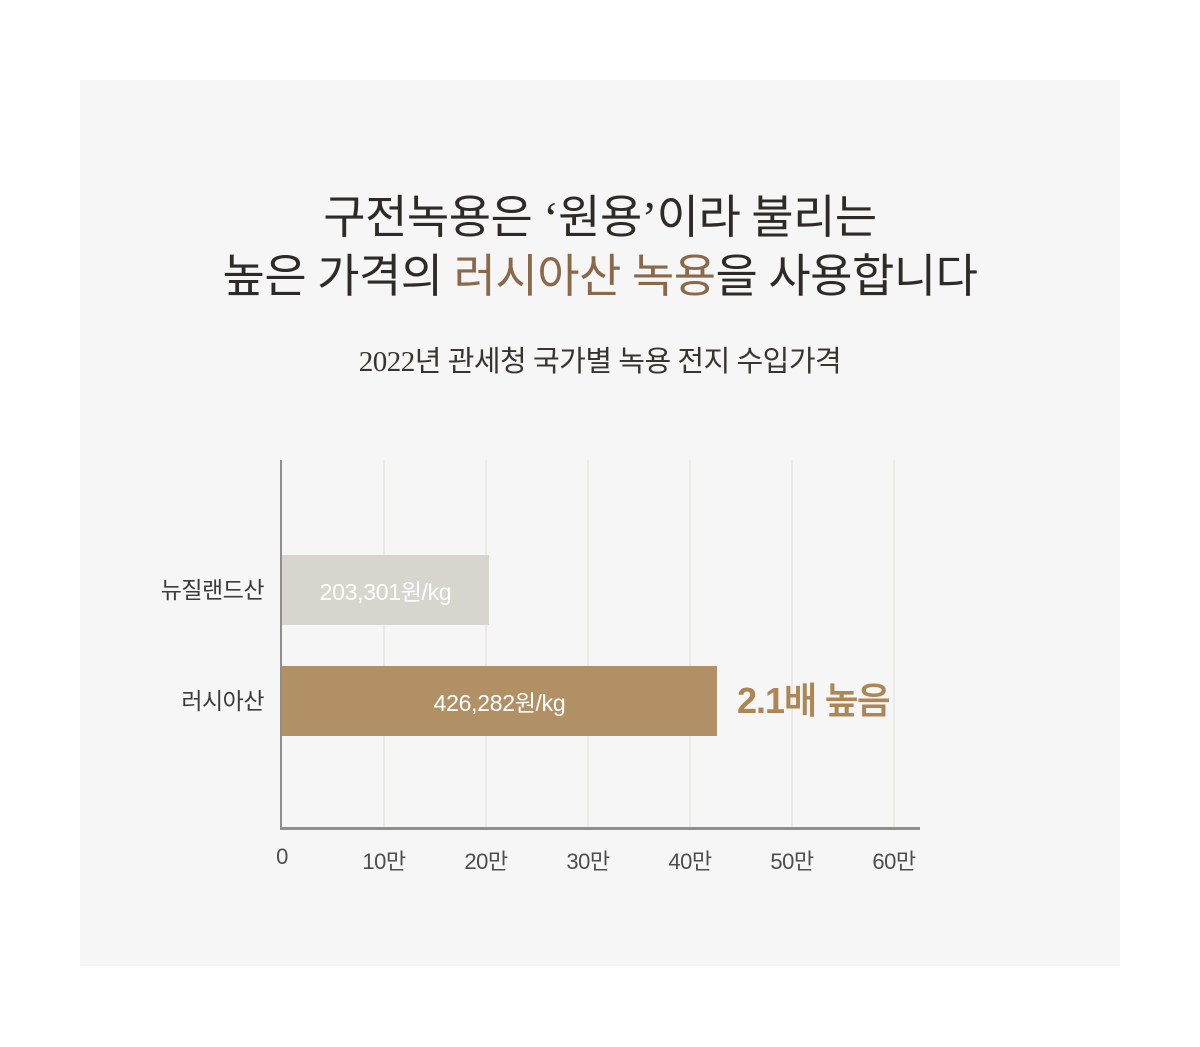 The height and width of the screenshot is (1047, 1200). I want to click on headline-line1: 구전녹용은 ‘원용’이라 불리는, so click(600, 217).